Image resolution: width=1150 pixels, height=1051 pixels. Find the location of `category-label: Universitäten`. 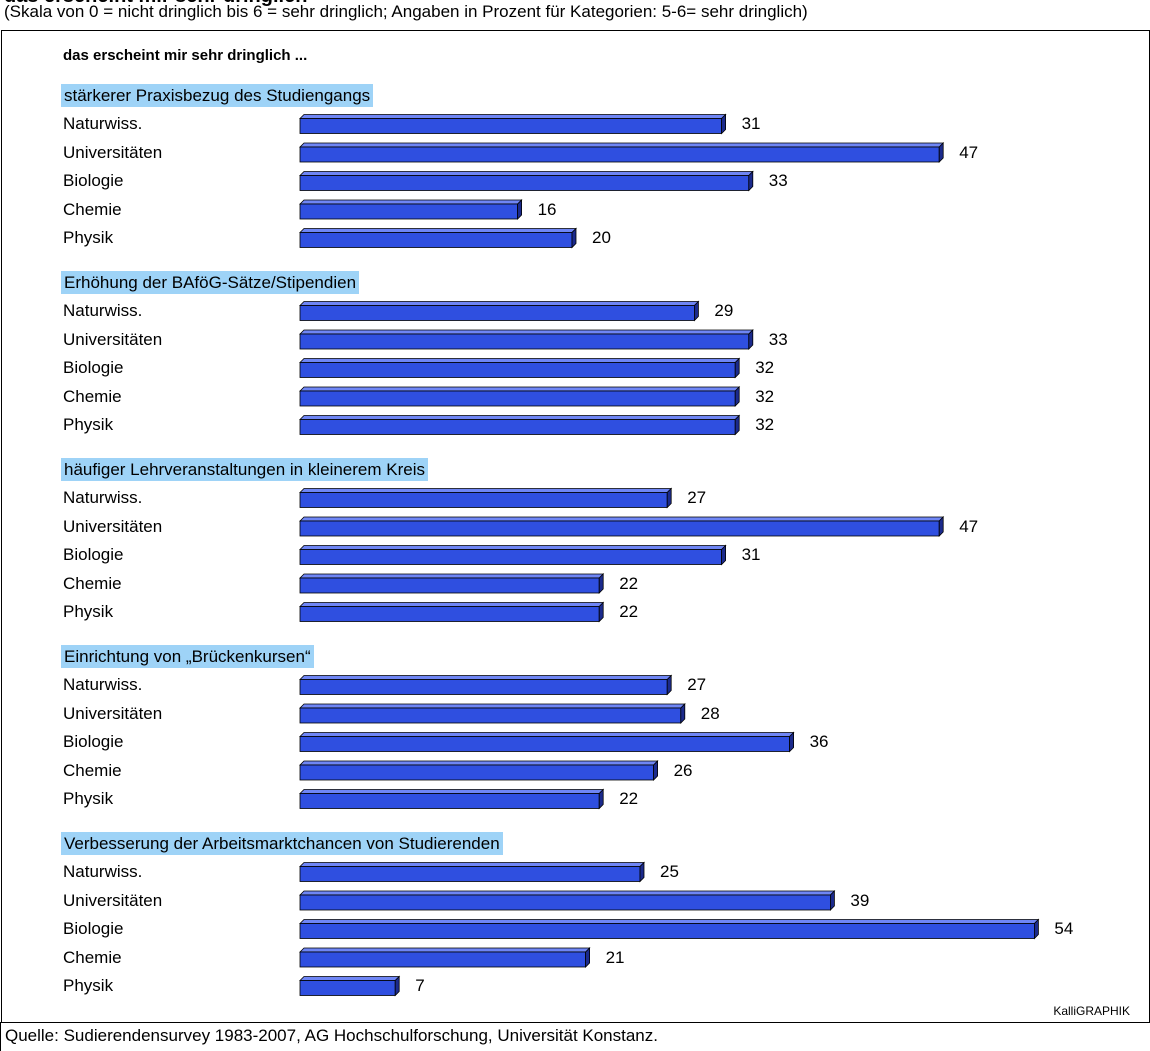

category-label: Universitäten is located at coordinates (113, 339).